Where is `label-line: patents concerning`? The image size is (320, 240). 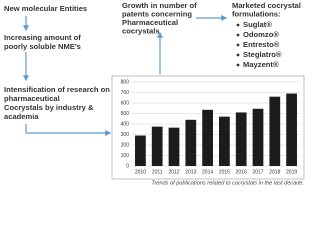 label-line: patents concerning is located at coordinates (157, 14).